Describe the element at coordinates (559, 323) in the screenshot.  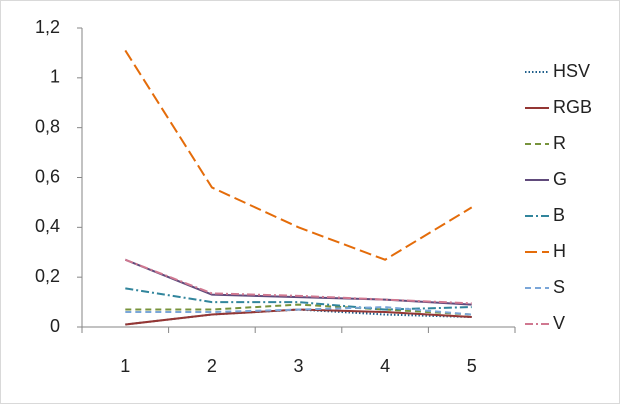
I see `legend-label: V` at that location.